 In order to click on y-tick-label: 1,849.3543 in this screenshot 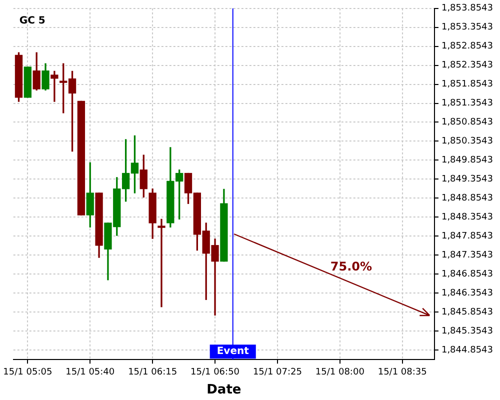, I will do `click(467, 179)`.